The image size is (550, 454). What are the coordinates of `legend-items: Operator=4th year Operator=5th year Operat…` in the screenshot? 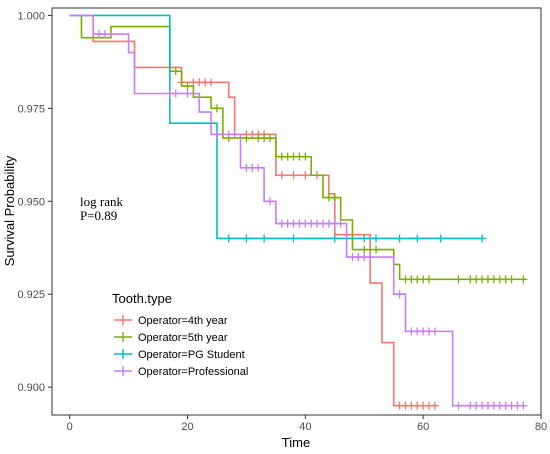 It's located at (181, 346).